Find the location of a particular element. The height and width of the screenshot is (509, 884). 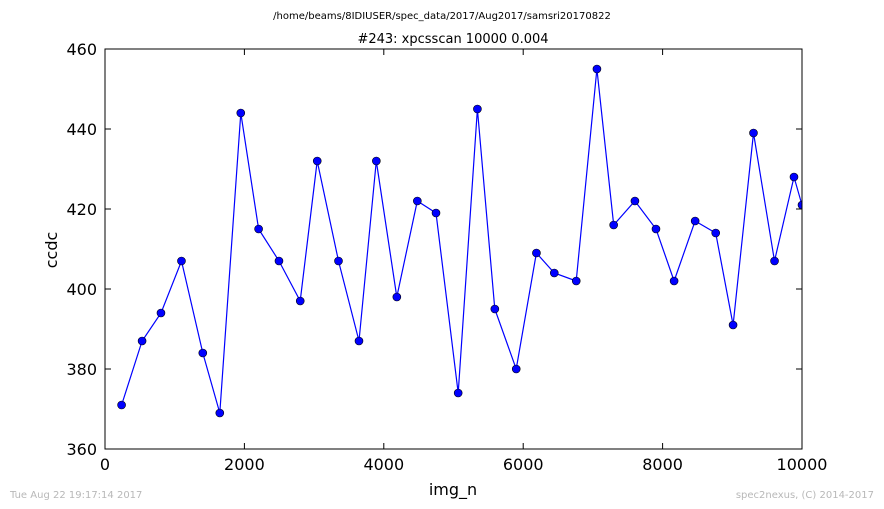

y-tick-label: 380 is located at coordinates (81, 369).